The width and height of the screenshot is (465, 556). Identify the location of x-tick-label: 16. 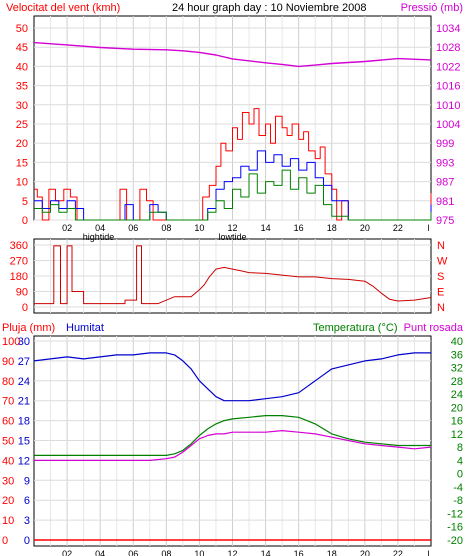
(299, 228).